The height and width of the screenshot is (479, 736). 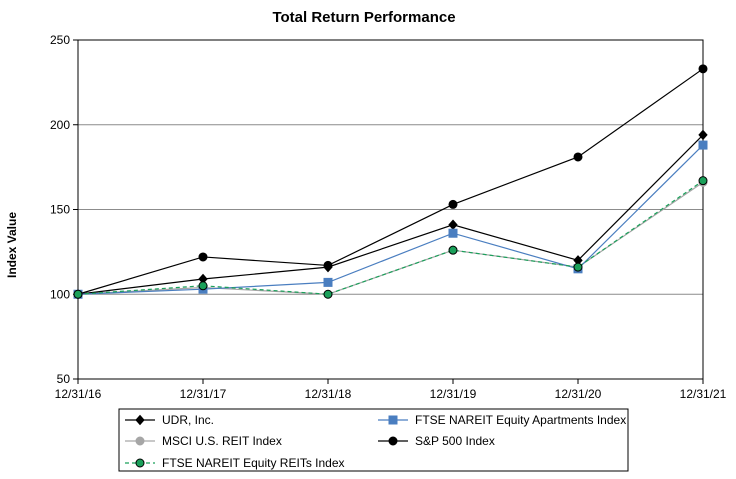 What do you see at coordinates (520, 420) in the screenshot?
I see `legend-label: FTSE NAREIT Equity Apartments Index` at bounding box center [520, 420].